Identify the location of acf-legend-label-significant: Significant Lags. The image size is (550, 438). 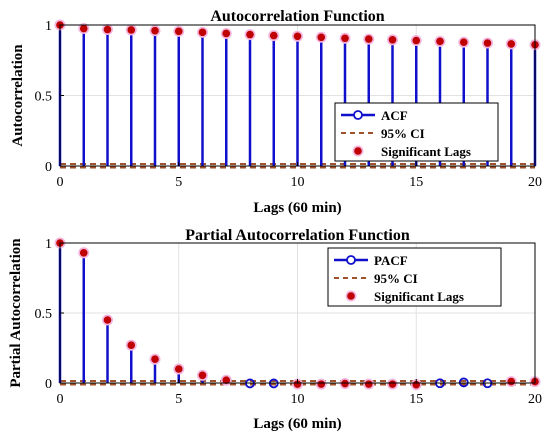
(426, 151).